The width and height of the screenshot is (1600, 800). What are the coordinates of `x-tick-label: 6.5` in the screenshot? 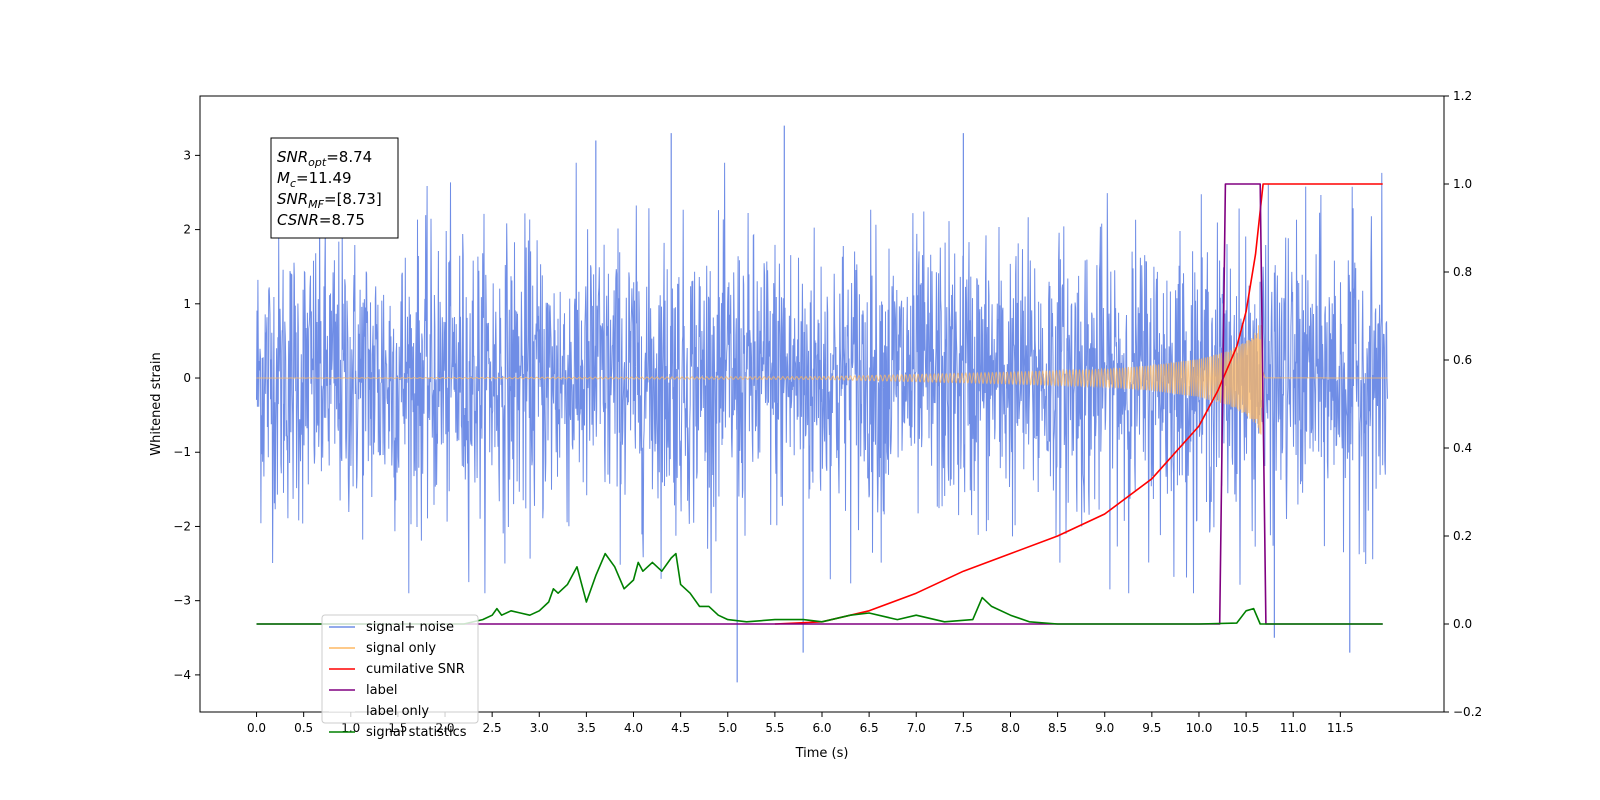 It's located at (869, 728).